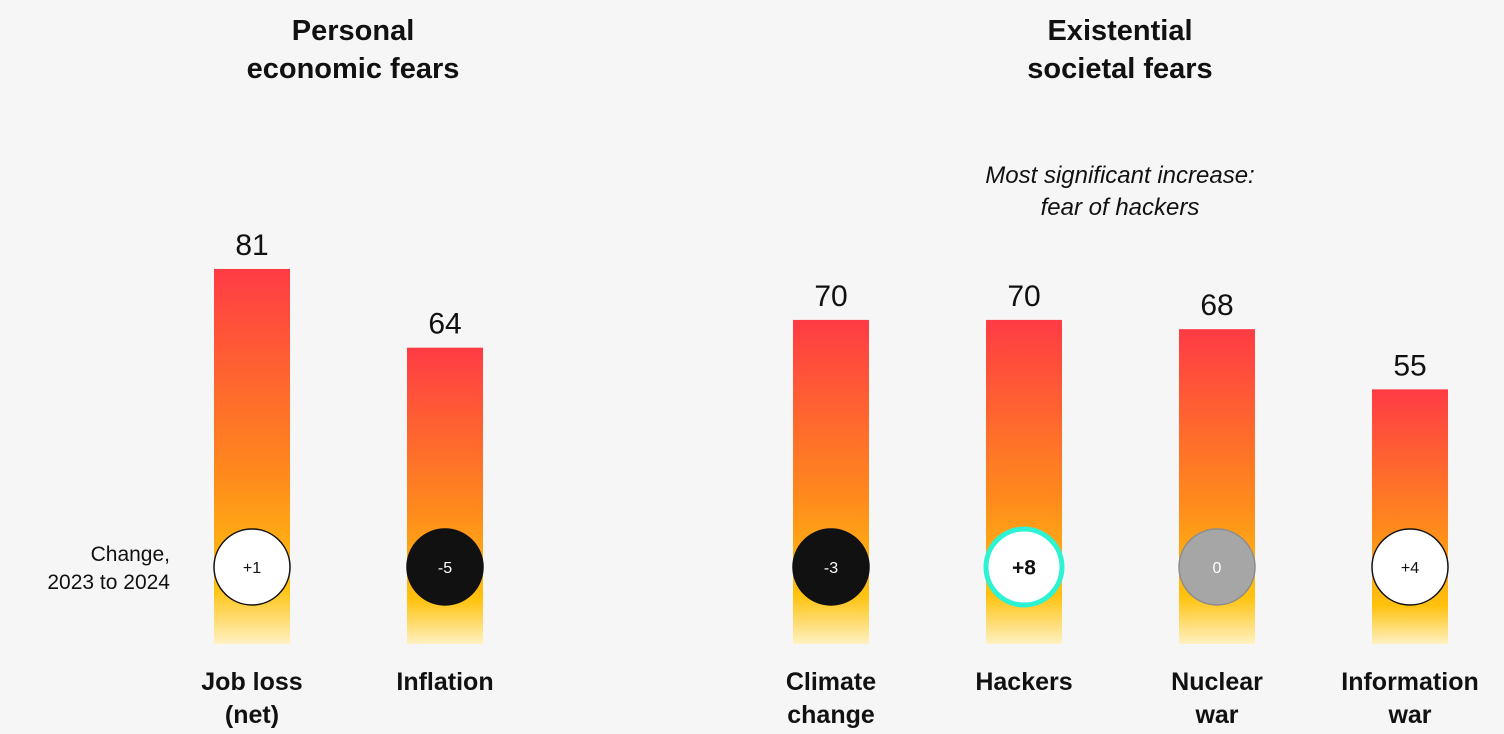  What do you see at coordinates (130, 554) in the screenshot?
I see `change-label-line: Change,` at bounding box center [130, 554].